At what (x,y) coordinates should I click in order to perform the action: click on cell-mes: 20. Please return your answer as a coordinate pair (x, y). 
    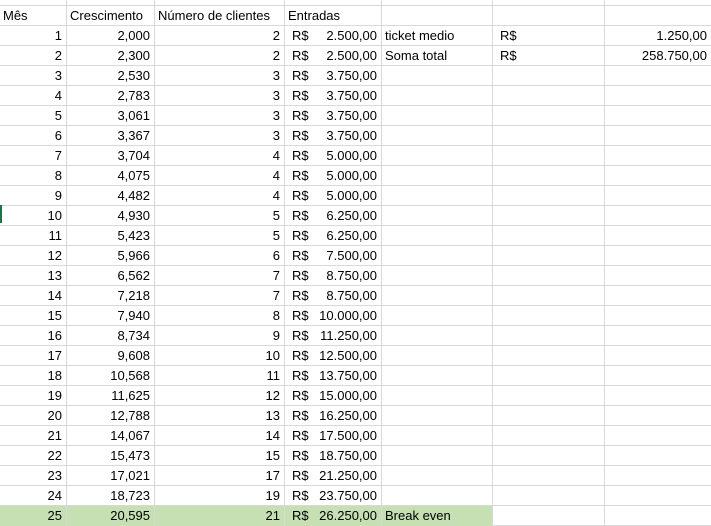
    Looking at the image, I should click on (54, 415).